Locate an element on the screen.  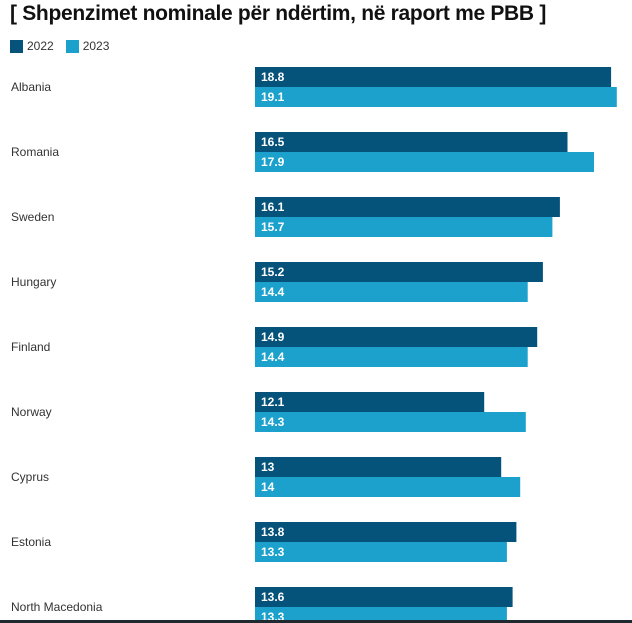
value-label: 18.8 is located at coordinates (273, 77).